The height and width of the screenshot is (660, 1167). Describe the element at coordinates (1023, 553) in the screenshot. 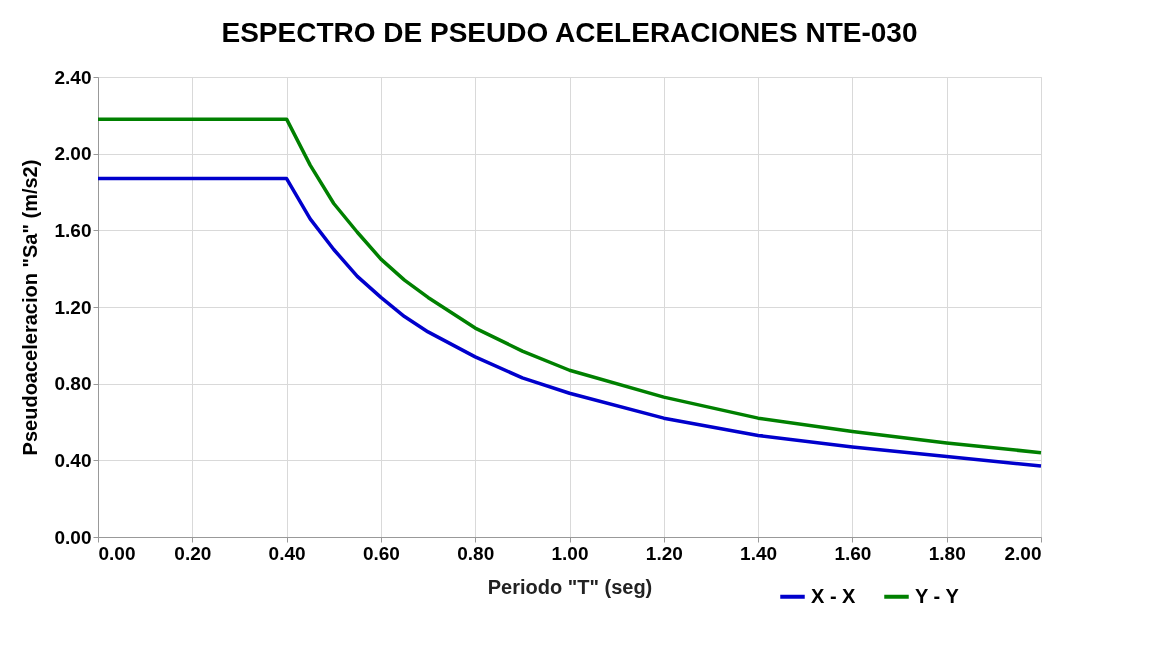

I see `x-tick-label: 2.00` at that location.